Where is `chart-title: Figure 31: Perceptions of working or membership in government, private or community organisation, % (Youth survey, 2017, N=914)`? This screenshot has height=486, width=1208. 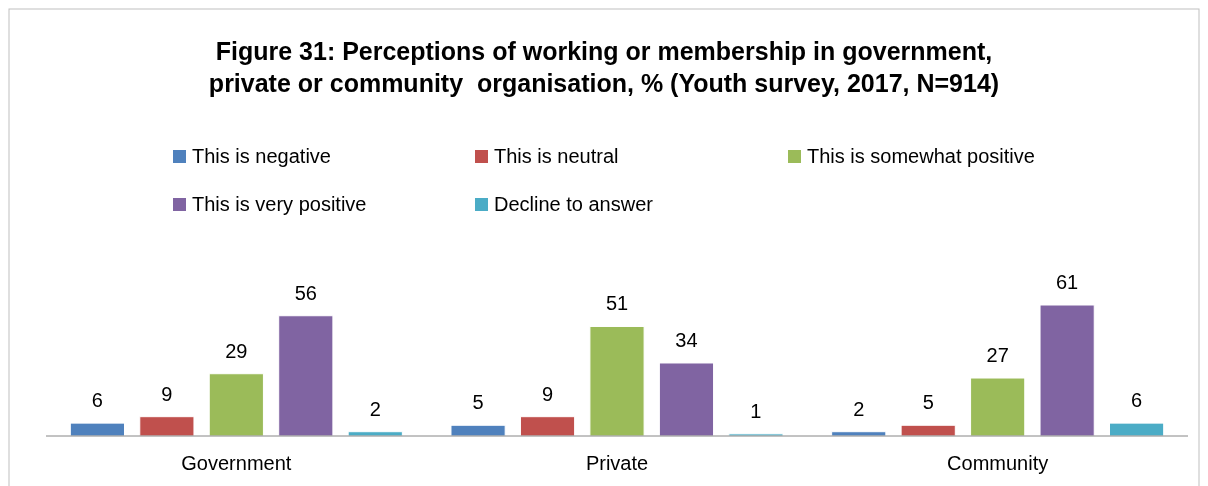 chart-title: Figure 31: Perceptions of working or membership in government, private or community organisation, % (Youth survey, 2017, N=914) is located at coordinates (604, 67).